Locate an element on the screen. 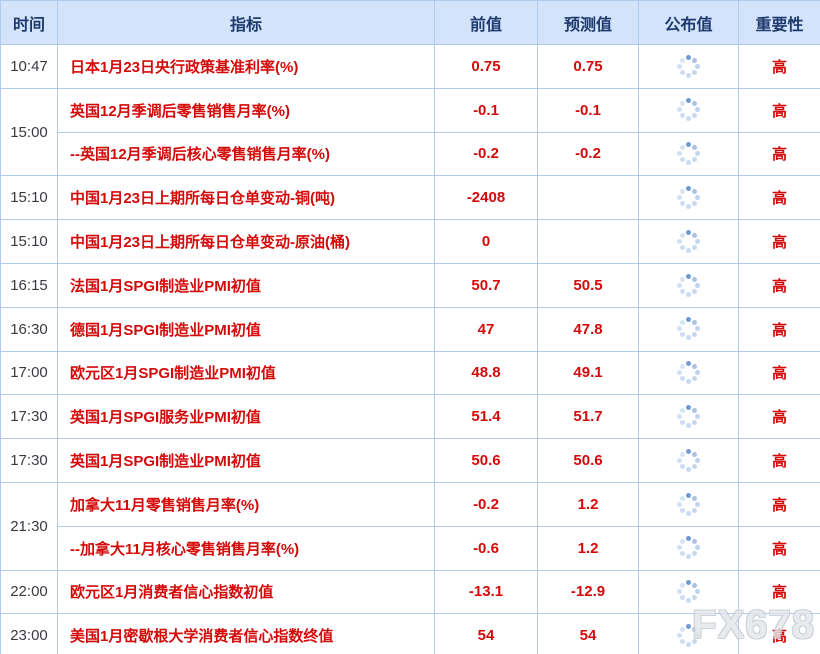 This screenshot has height=654, width=820. table-row: 15:10 中国1月23日上期所每日仓单变动-原油(桶) 0 高 is located at coordinates (410, 241).